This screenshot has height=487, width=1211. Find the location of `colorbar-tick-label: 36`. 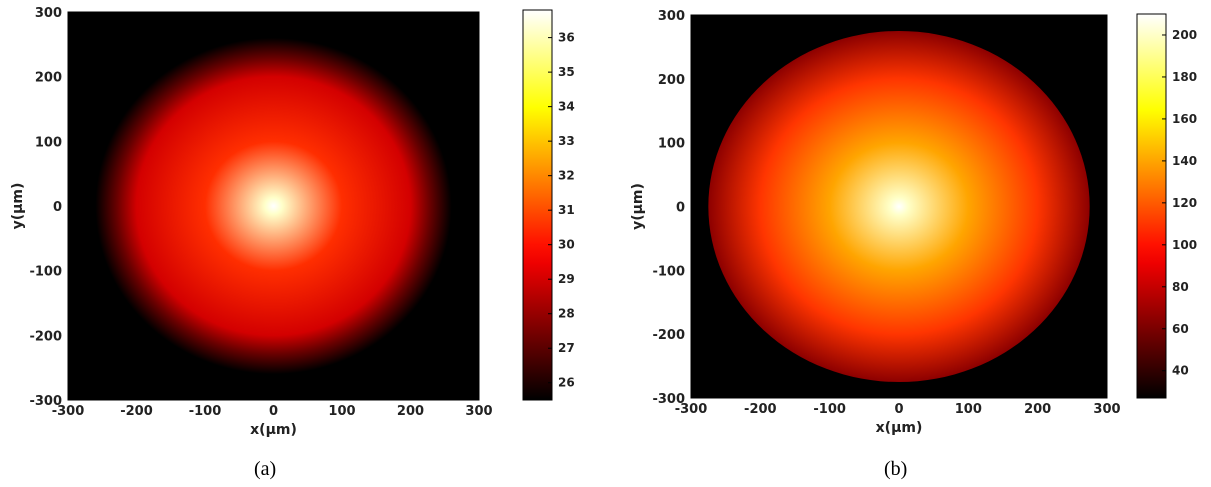

colorbar-tick-label: 36 is located at coordinates (566, 38).